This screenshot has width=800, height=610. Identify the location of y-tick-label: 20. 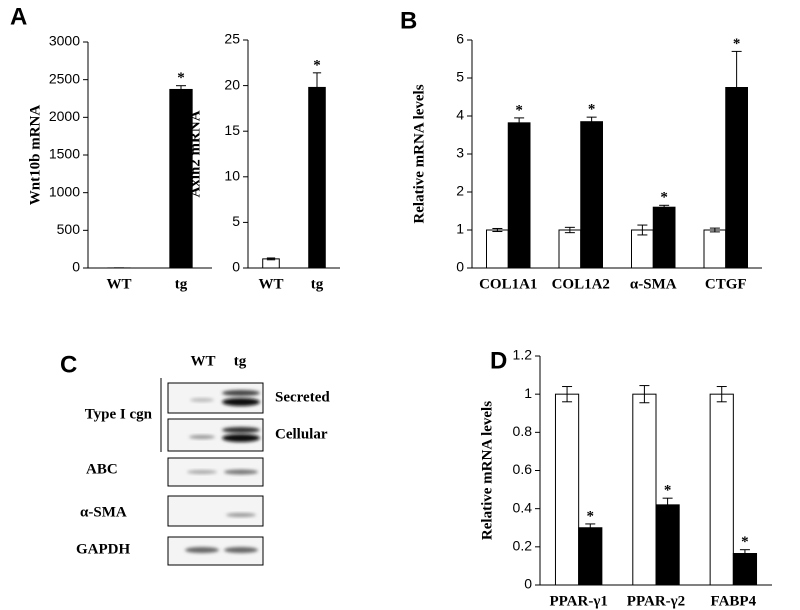
(232, 84).